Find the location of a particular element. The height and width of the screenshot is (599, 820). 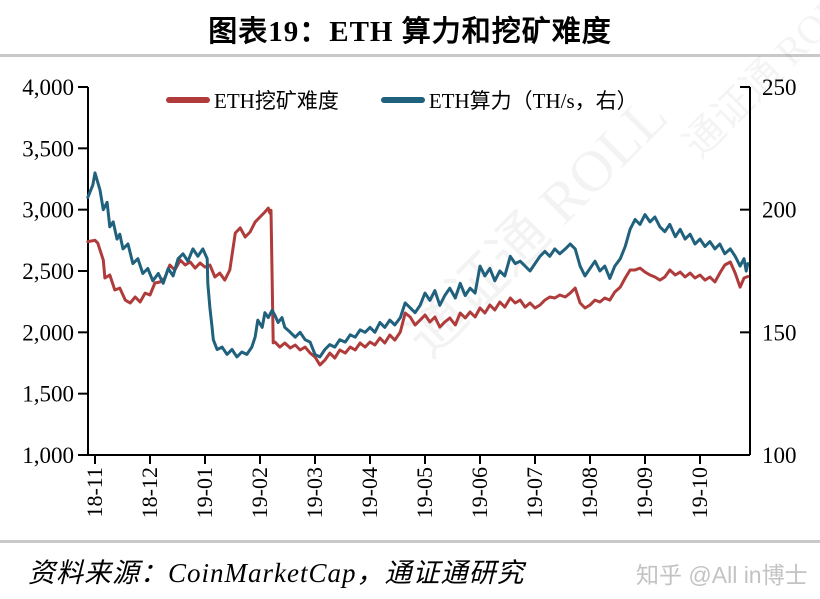

legend-label-hashrate: ETH算力（TH/s，右） is located at coordinates (533, 101).